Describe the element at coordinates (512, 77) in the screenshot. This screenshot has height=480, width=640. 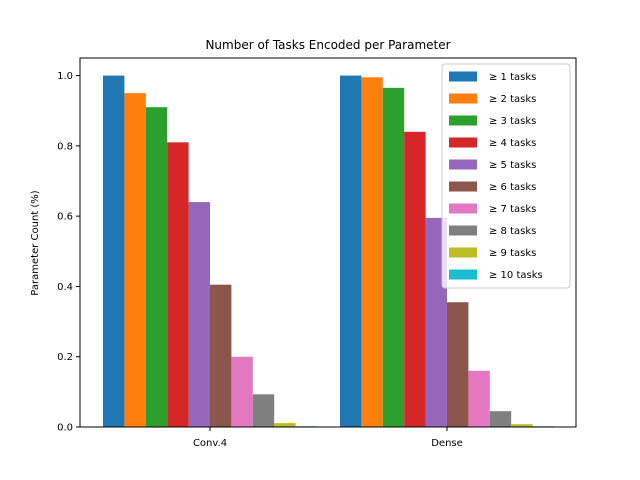
I see `legend-label: ≥ 1 tasks` at that location.